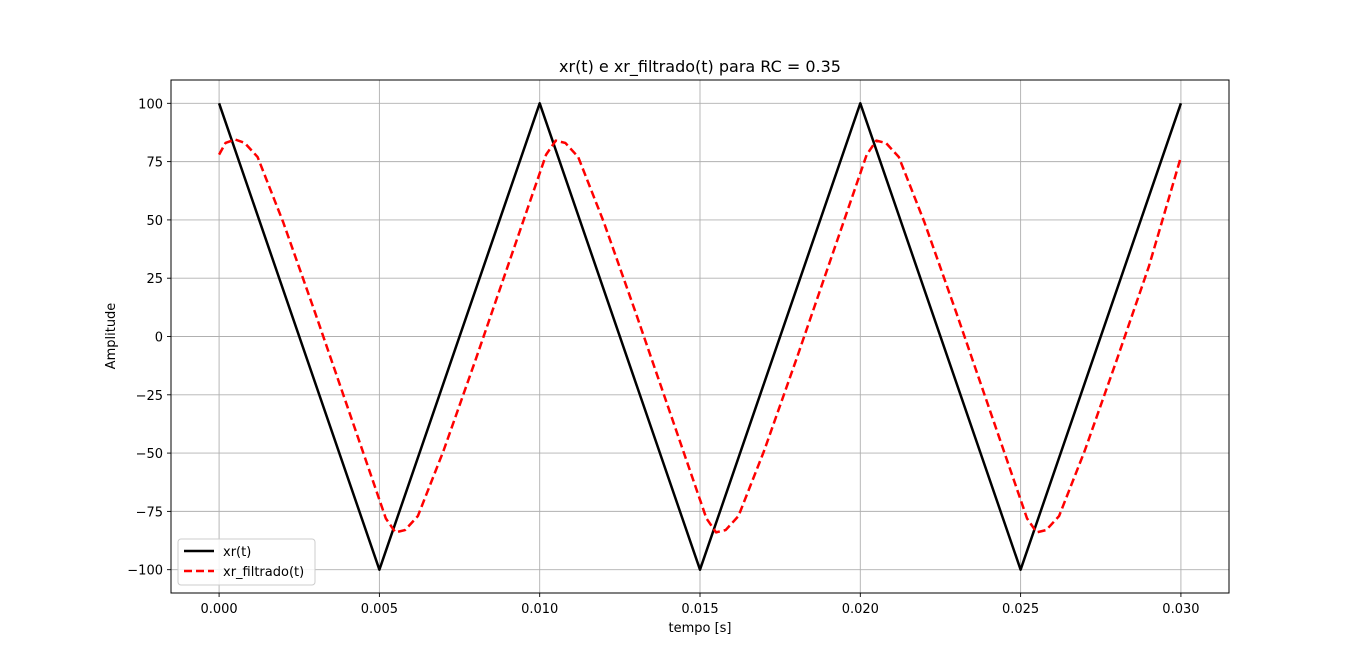 Image resolution: width=1366 pixels, height=665 pixels. I want to click on y-tick-label: 25, so click(154, 279).